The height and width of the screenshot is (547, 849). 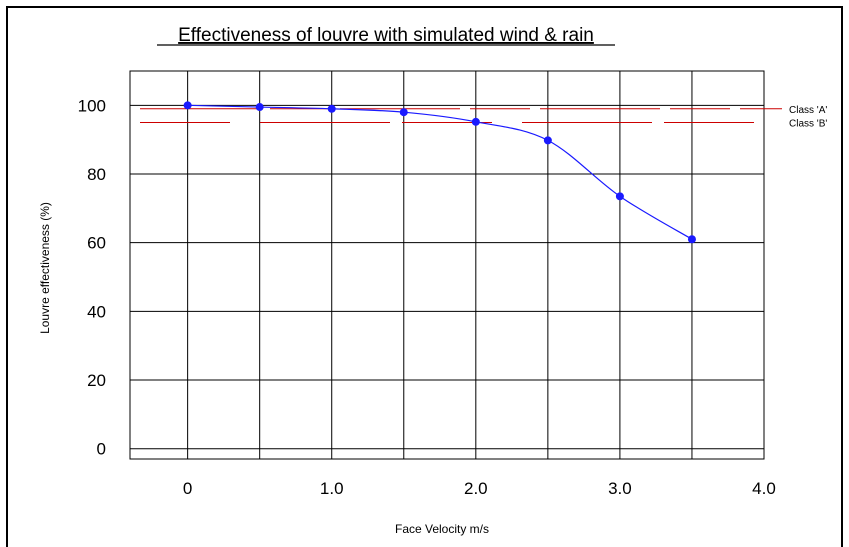 I want to click on x-tick-label: 1.0, so click(x=332, y=488).